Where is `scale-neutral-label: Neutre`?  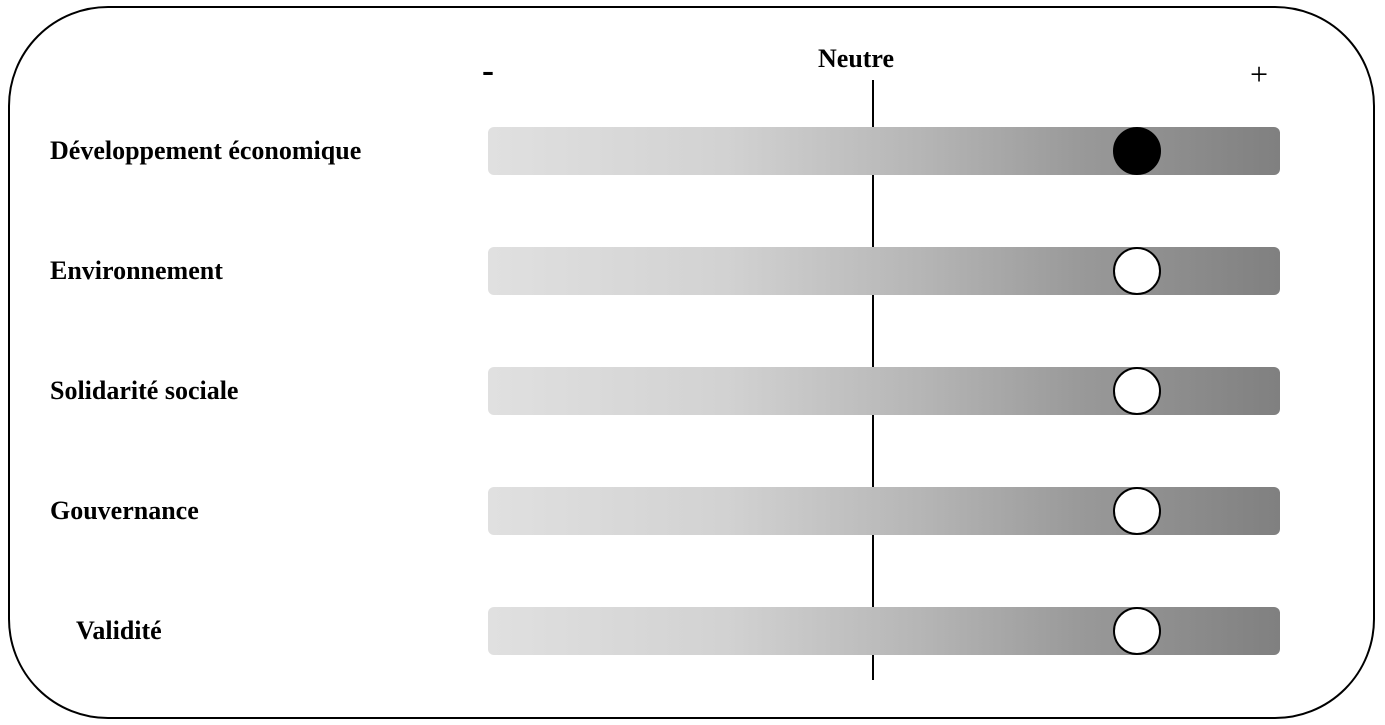 scale-neutral-label: Neutre is located at coordinates (856, 58).